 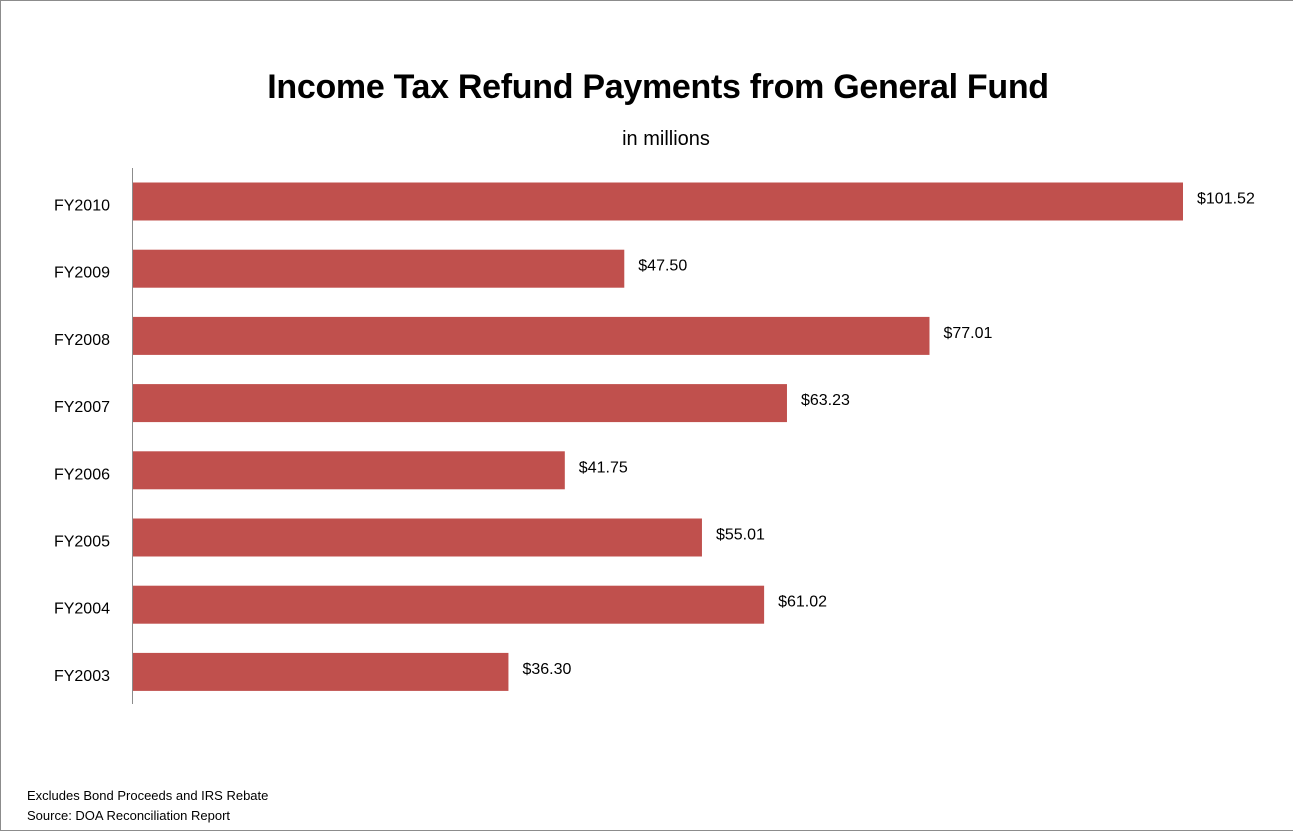 What do you see at coordinates (825, 400) in the screenshot?
I see `data-label-fy2007: $63.23` at bounding box center [825, 400].